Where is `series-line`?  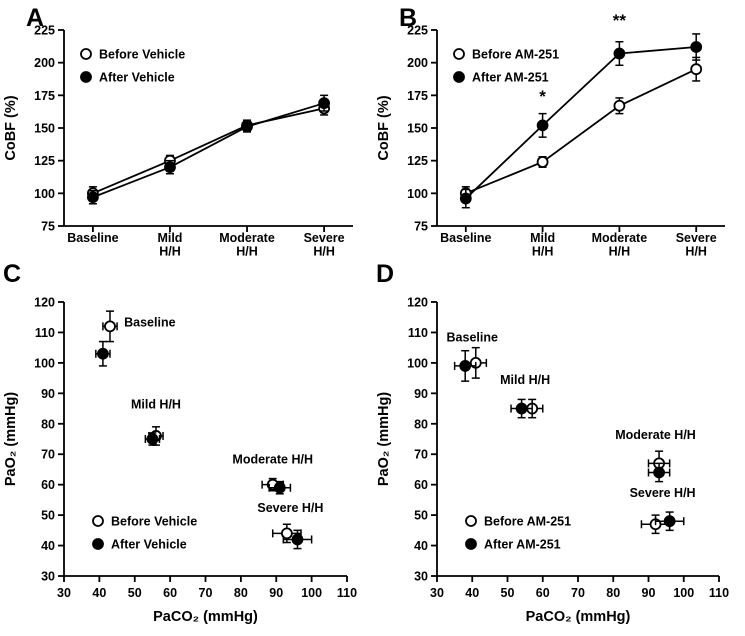
series-line is located at coordinates (208, 151).